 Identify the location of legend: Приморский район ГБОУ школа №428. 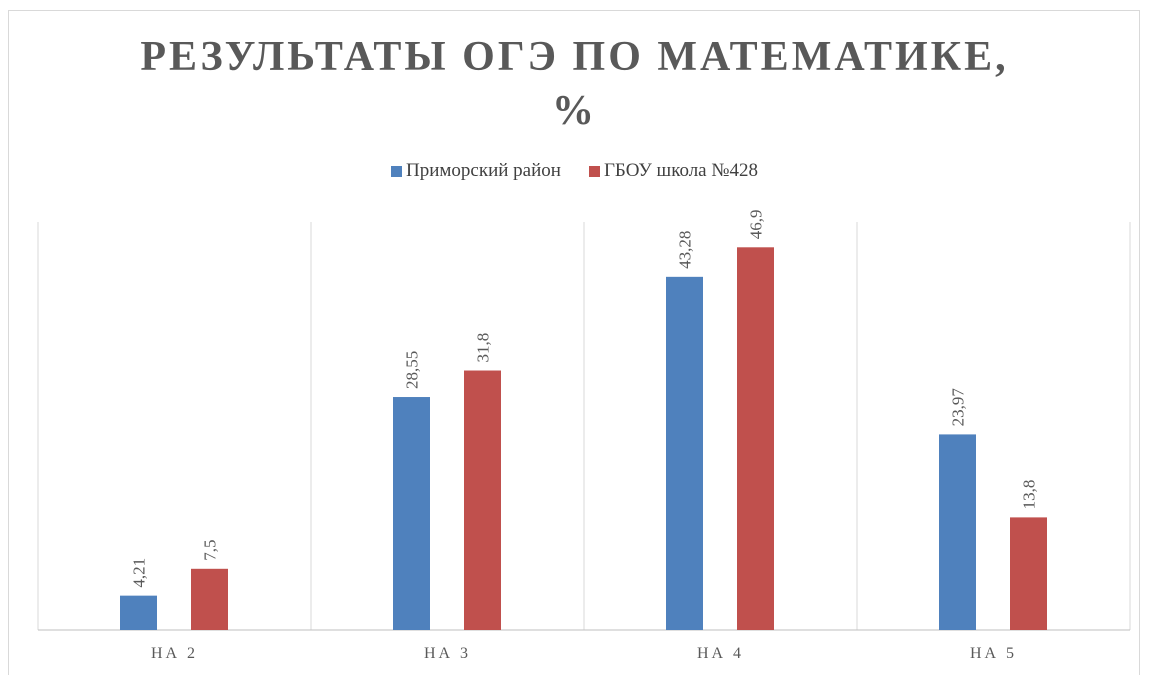
(574, 171).